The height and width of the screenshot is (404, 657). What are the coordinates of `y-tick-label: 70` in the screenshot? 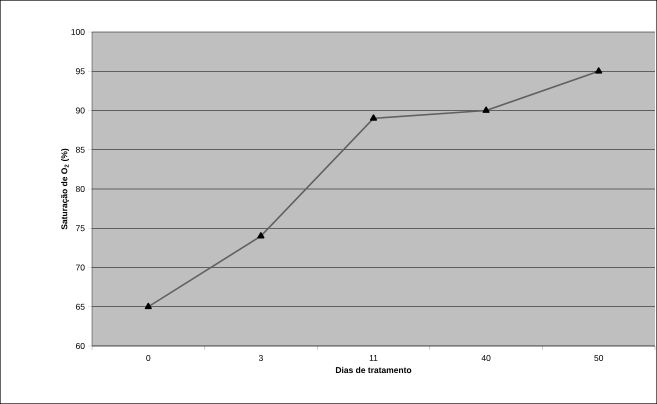 It's located at (80, 267).